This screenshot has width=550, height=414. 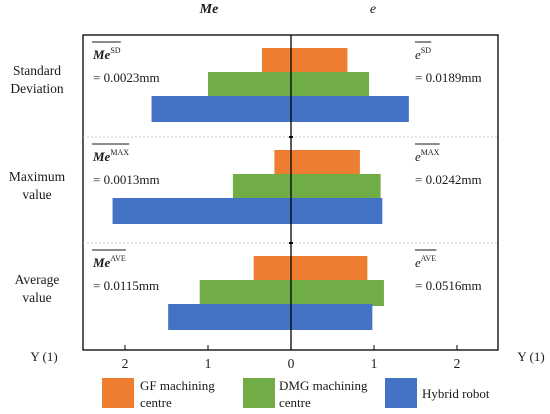 What do you see at coordinates (456, 393) in the screenshot?
I see `legend-label-hybrid: Hybrid robot` at bounding box center [456, 393].